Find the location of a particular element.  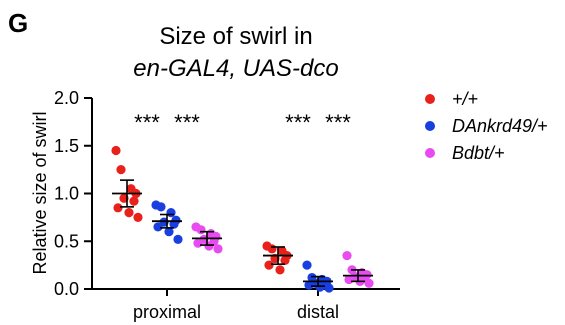

legend-label: DAnkrd49/+ is located at coordinates (500, 126).